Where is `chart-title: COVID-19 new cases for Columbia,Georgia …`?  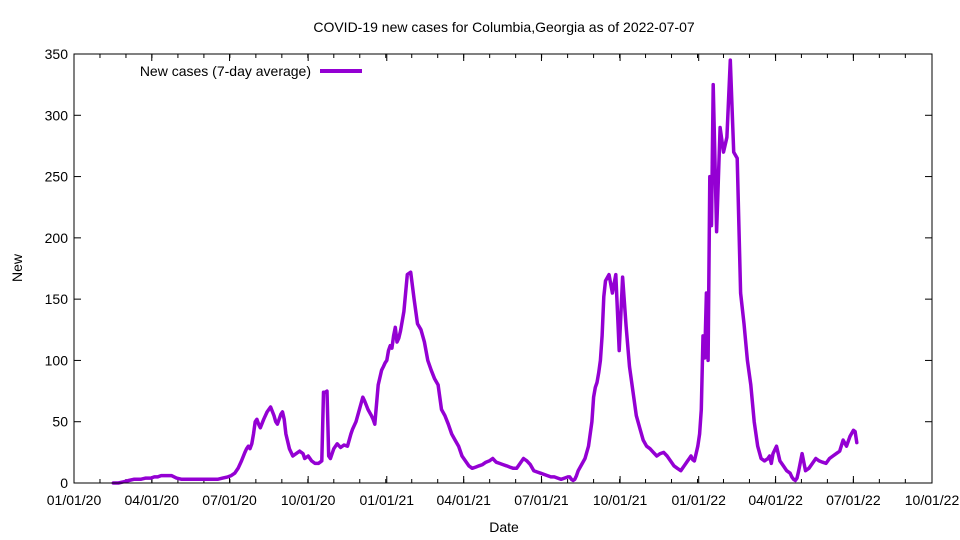 chart-title: COVID-19 new cases for Columbia,Georgia … is located at coordinates (504, 27).